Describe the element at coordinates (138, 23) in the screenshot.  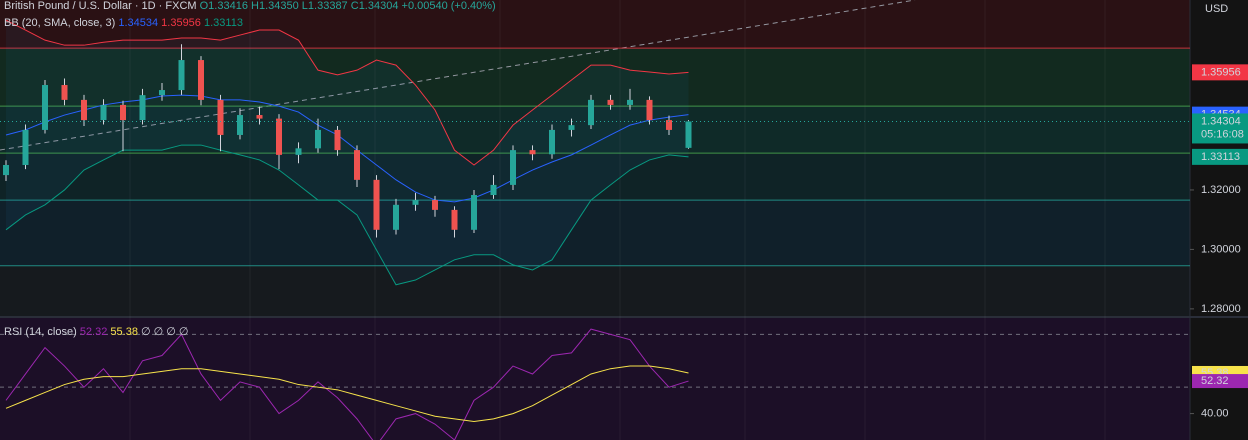
I see `legend-item: 1.34534` at that location.